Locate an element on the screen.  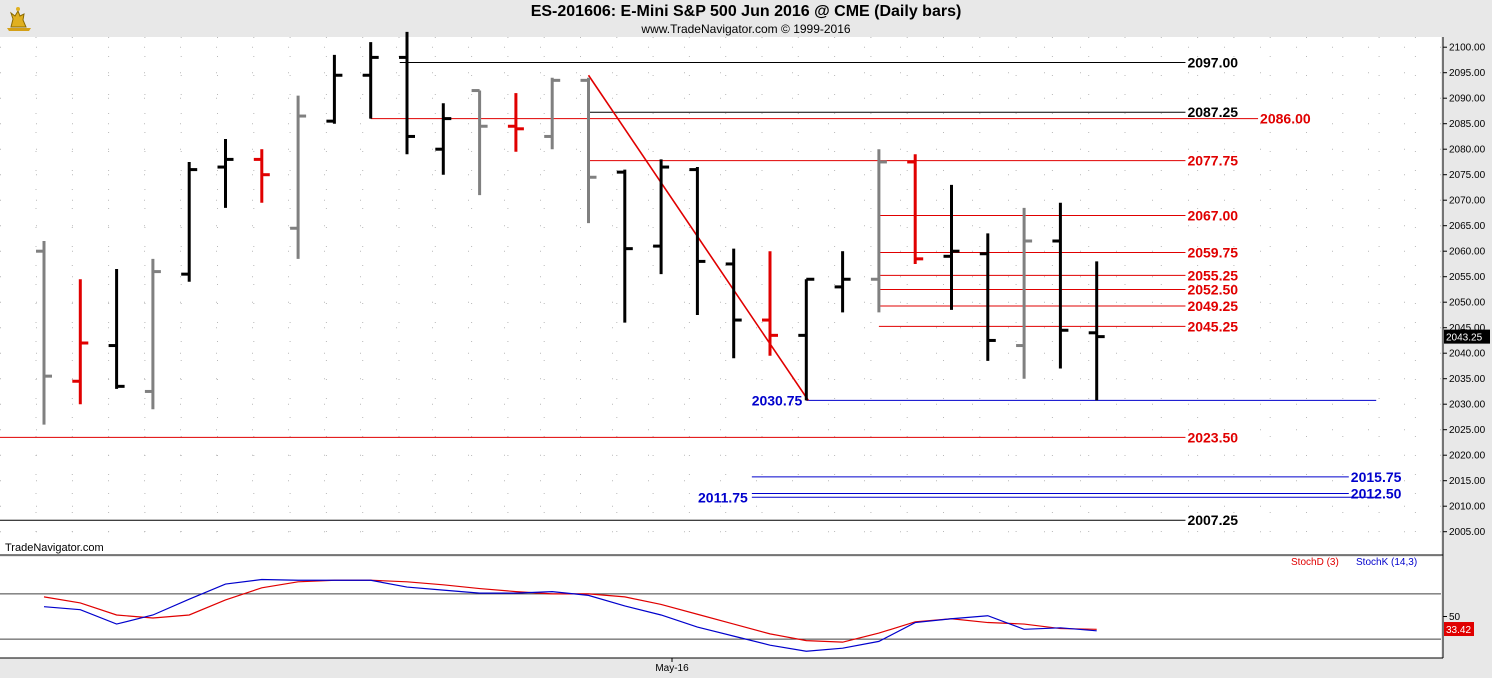
y-tick-label: 2065.00 is located at coordinates (1467, 226).